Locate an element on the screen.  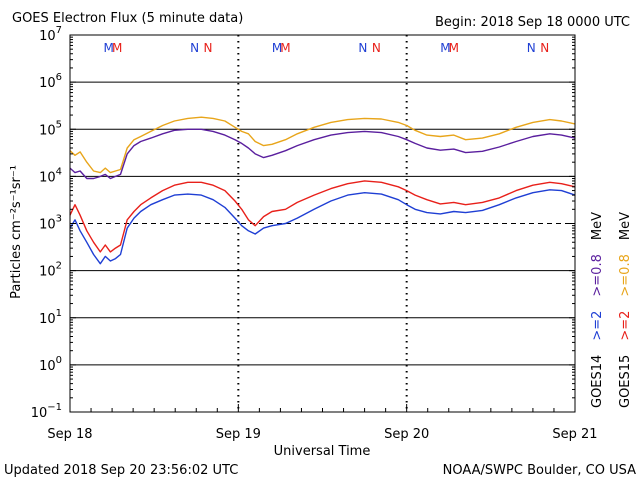
y-tick-label: 10⁴ is located at coordinates (50, 175).